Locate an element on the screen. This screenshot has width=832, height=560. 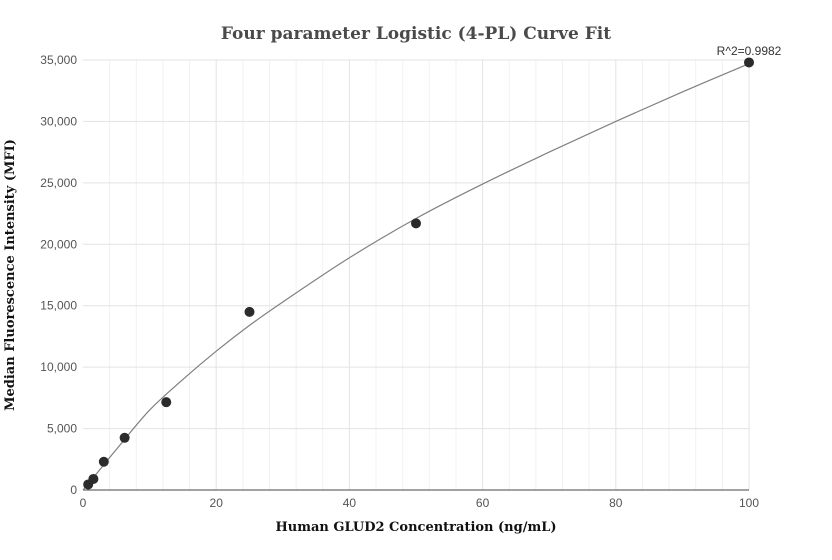
x-tick-labels: 0 20 40 60 80 100 is located at coordinates (420, 503).